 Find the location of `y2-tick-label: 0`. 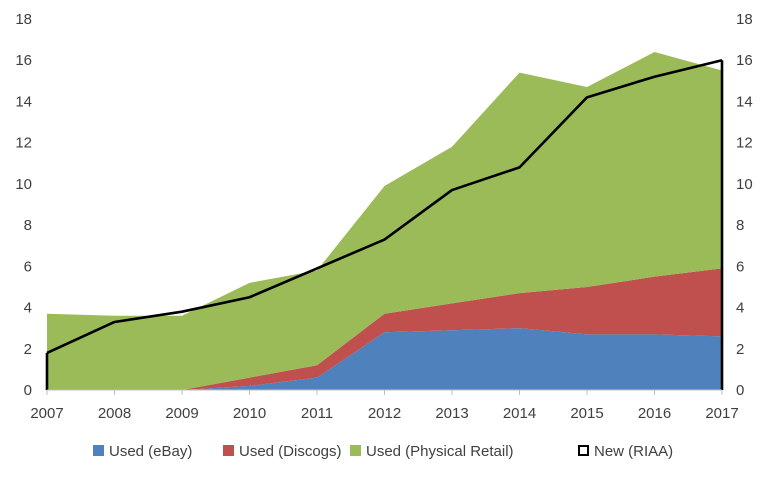

y2-tick-label: 0 is located at coordinates (740, 390).